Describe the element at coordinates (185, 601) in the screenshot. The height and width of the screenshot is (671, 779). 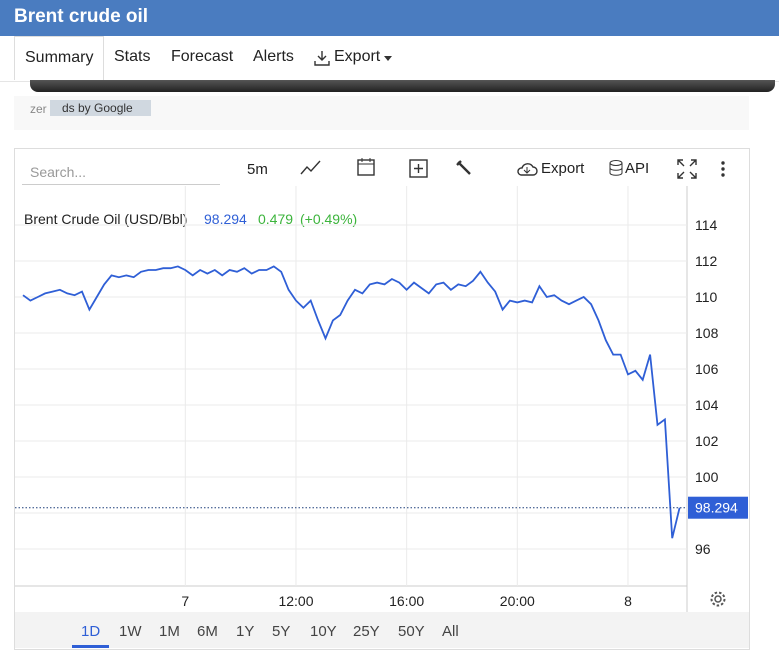
I see `x-tick-label: 7` at that location.